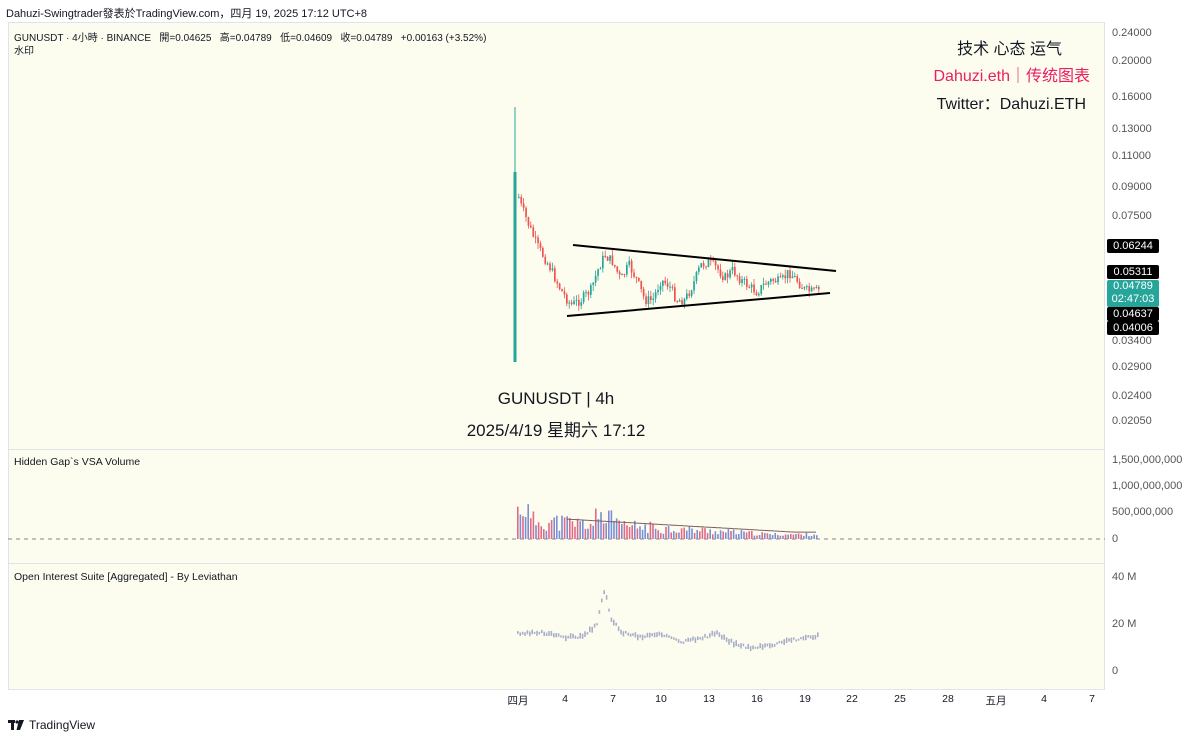 Image resolution: width=1200 pixels, height=740 pixels. What do you see at coordinates (62, 725) in the screenshot?
I see `tradingview-brand: TradingView` at bounding box center [62, 725].